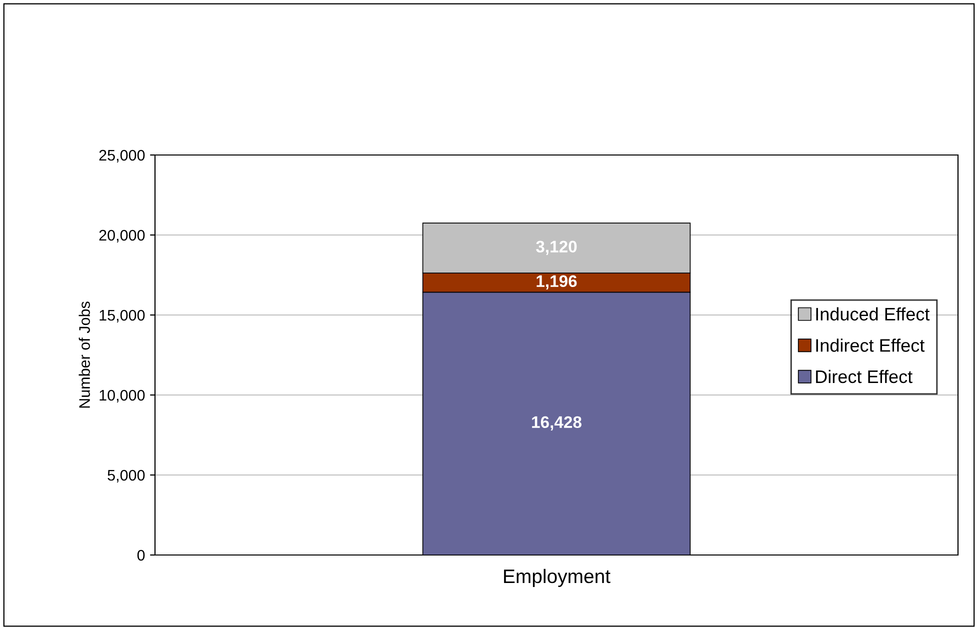 Image resolution: width=978 pixels, height=630 pixels. What do you see at coordinates (141, 555) in the screenshot?
I see `y-tick-label: 0` at bounding box center [141, 555].